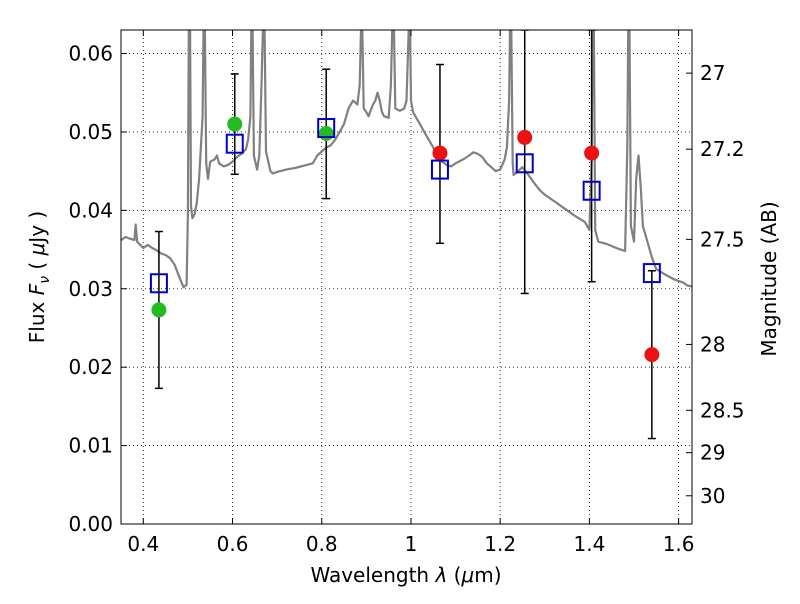 The height and width of the screenshot is (604, 800). What do you see at coordinates (712, 73) in the screenshot?
I see `magnitude-tick-label: 27` at bounding box center [712, 73].